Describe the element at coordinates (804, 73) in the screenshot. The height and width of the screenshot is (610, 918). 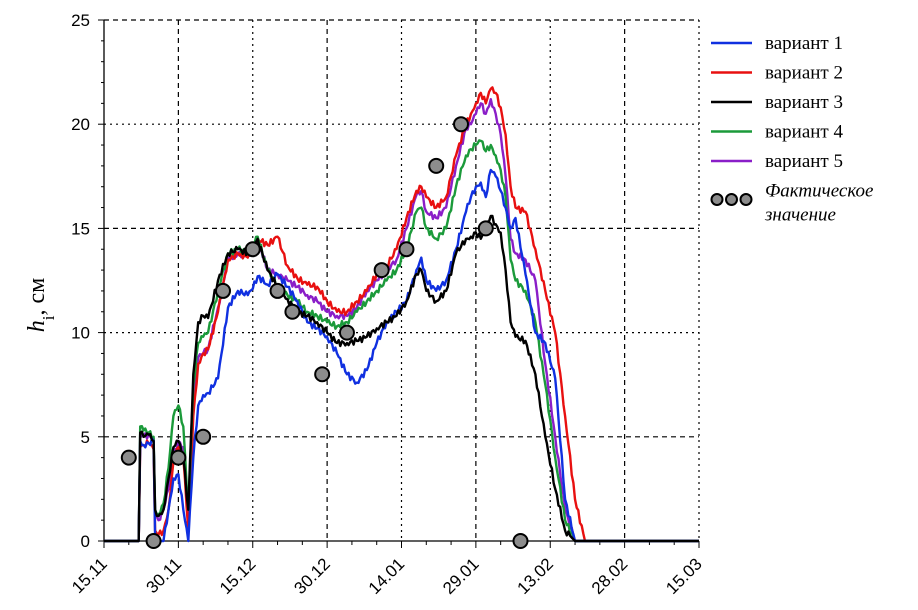
I see `legend-label: вариант 2` at that location.